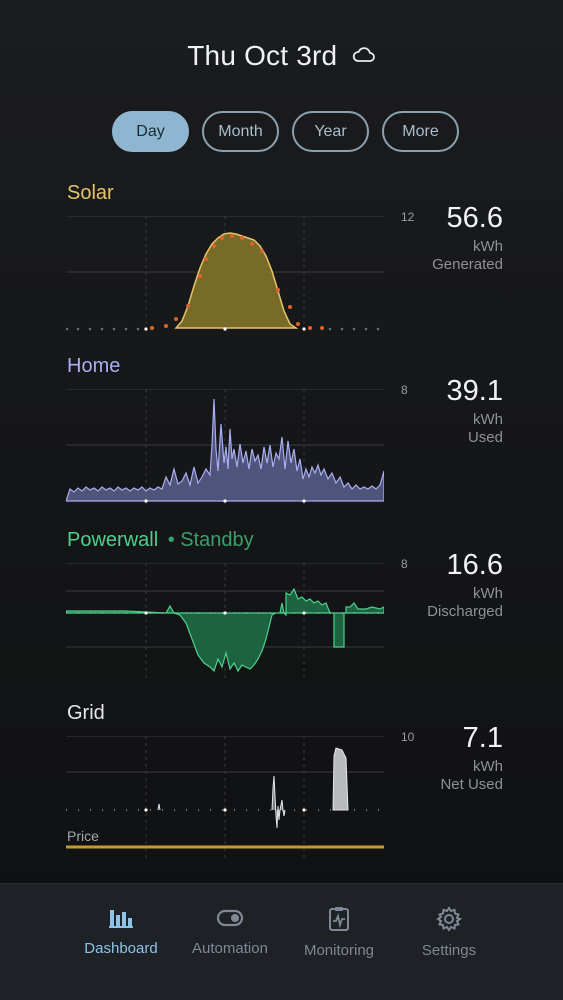  I want to click on nav-automation-label: Automation, so click(230, 948).